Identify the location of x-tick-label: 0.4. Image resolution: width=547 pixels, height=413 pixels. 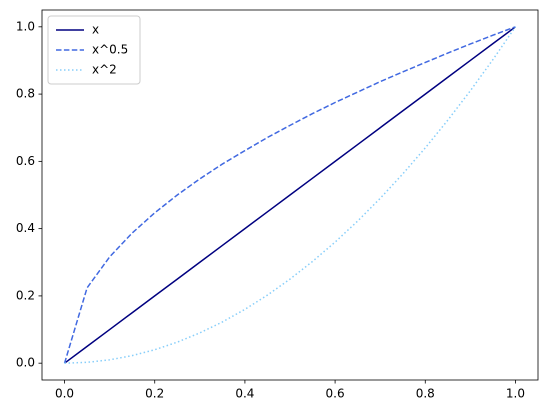
(244, 394).